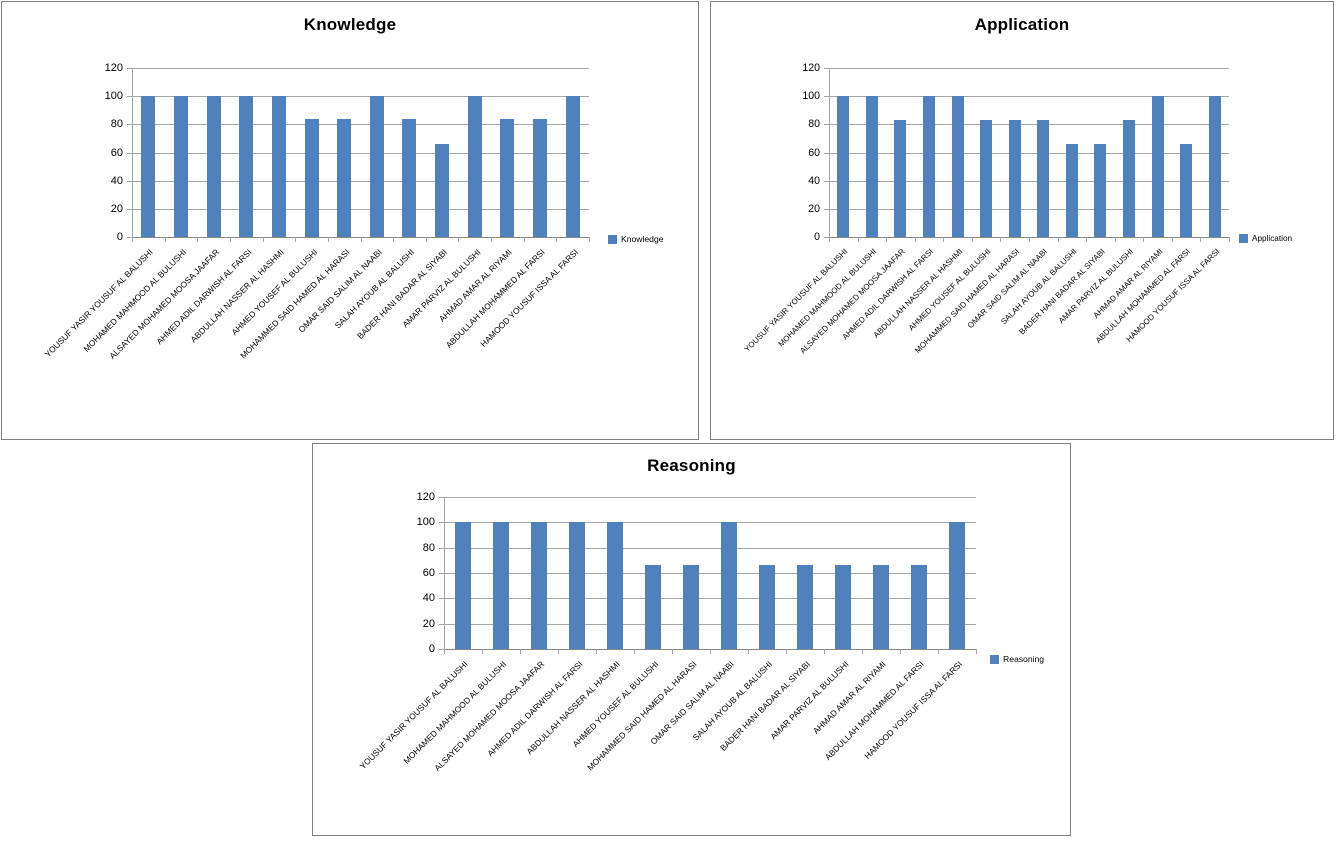 This screenshot has width=1337, height=841. I want to click on y-axis-label-20: 20, so click(814, 208).